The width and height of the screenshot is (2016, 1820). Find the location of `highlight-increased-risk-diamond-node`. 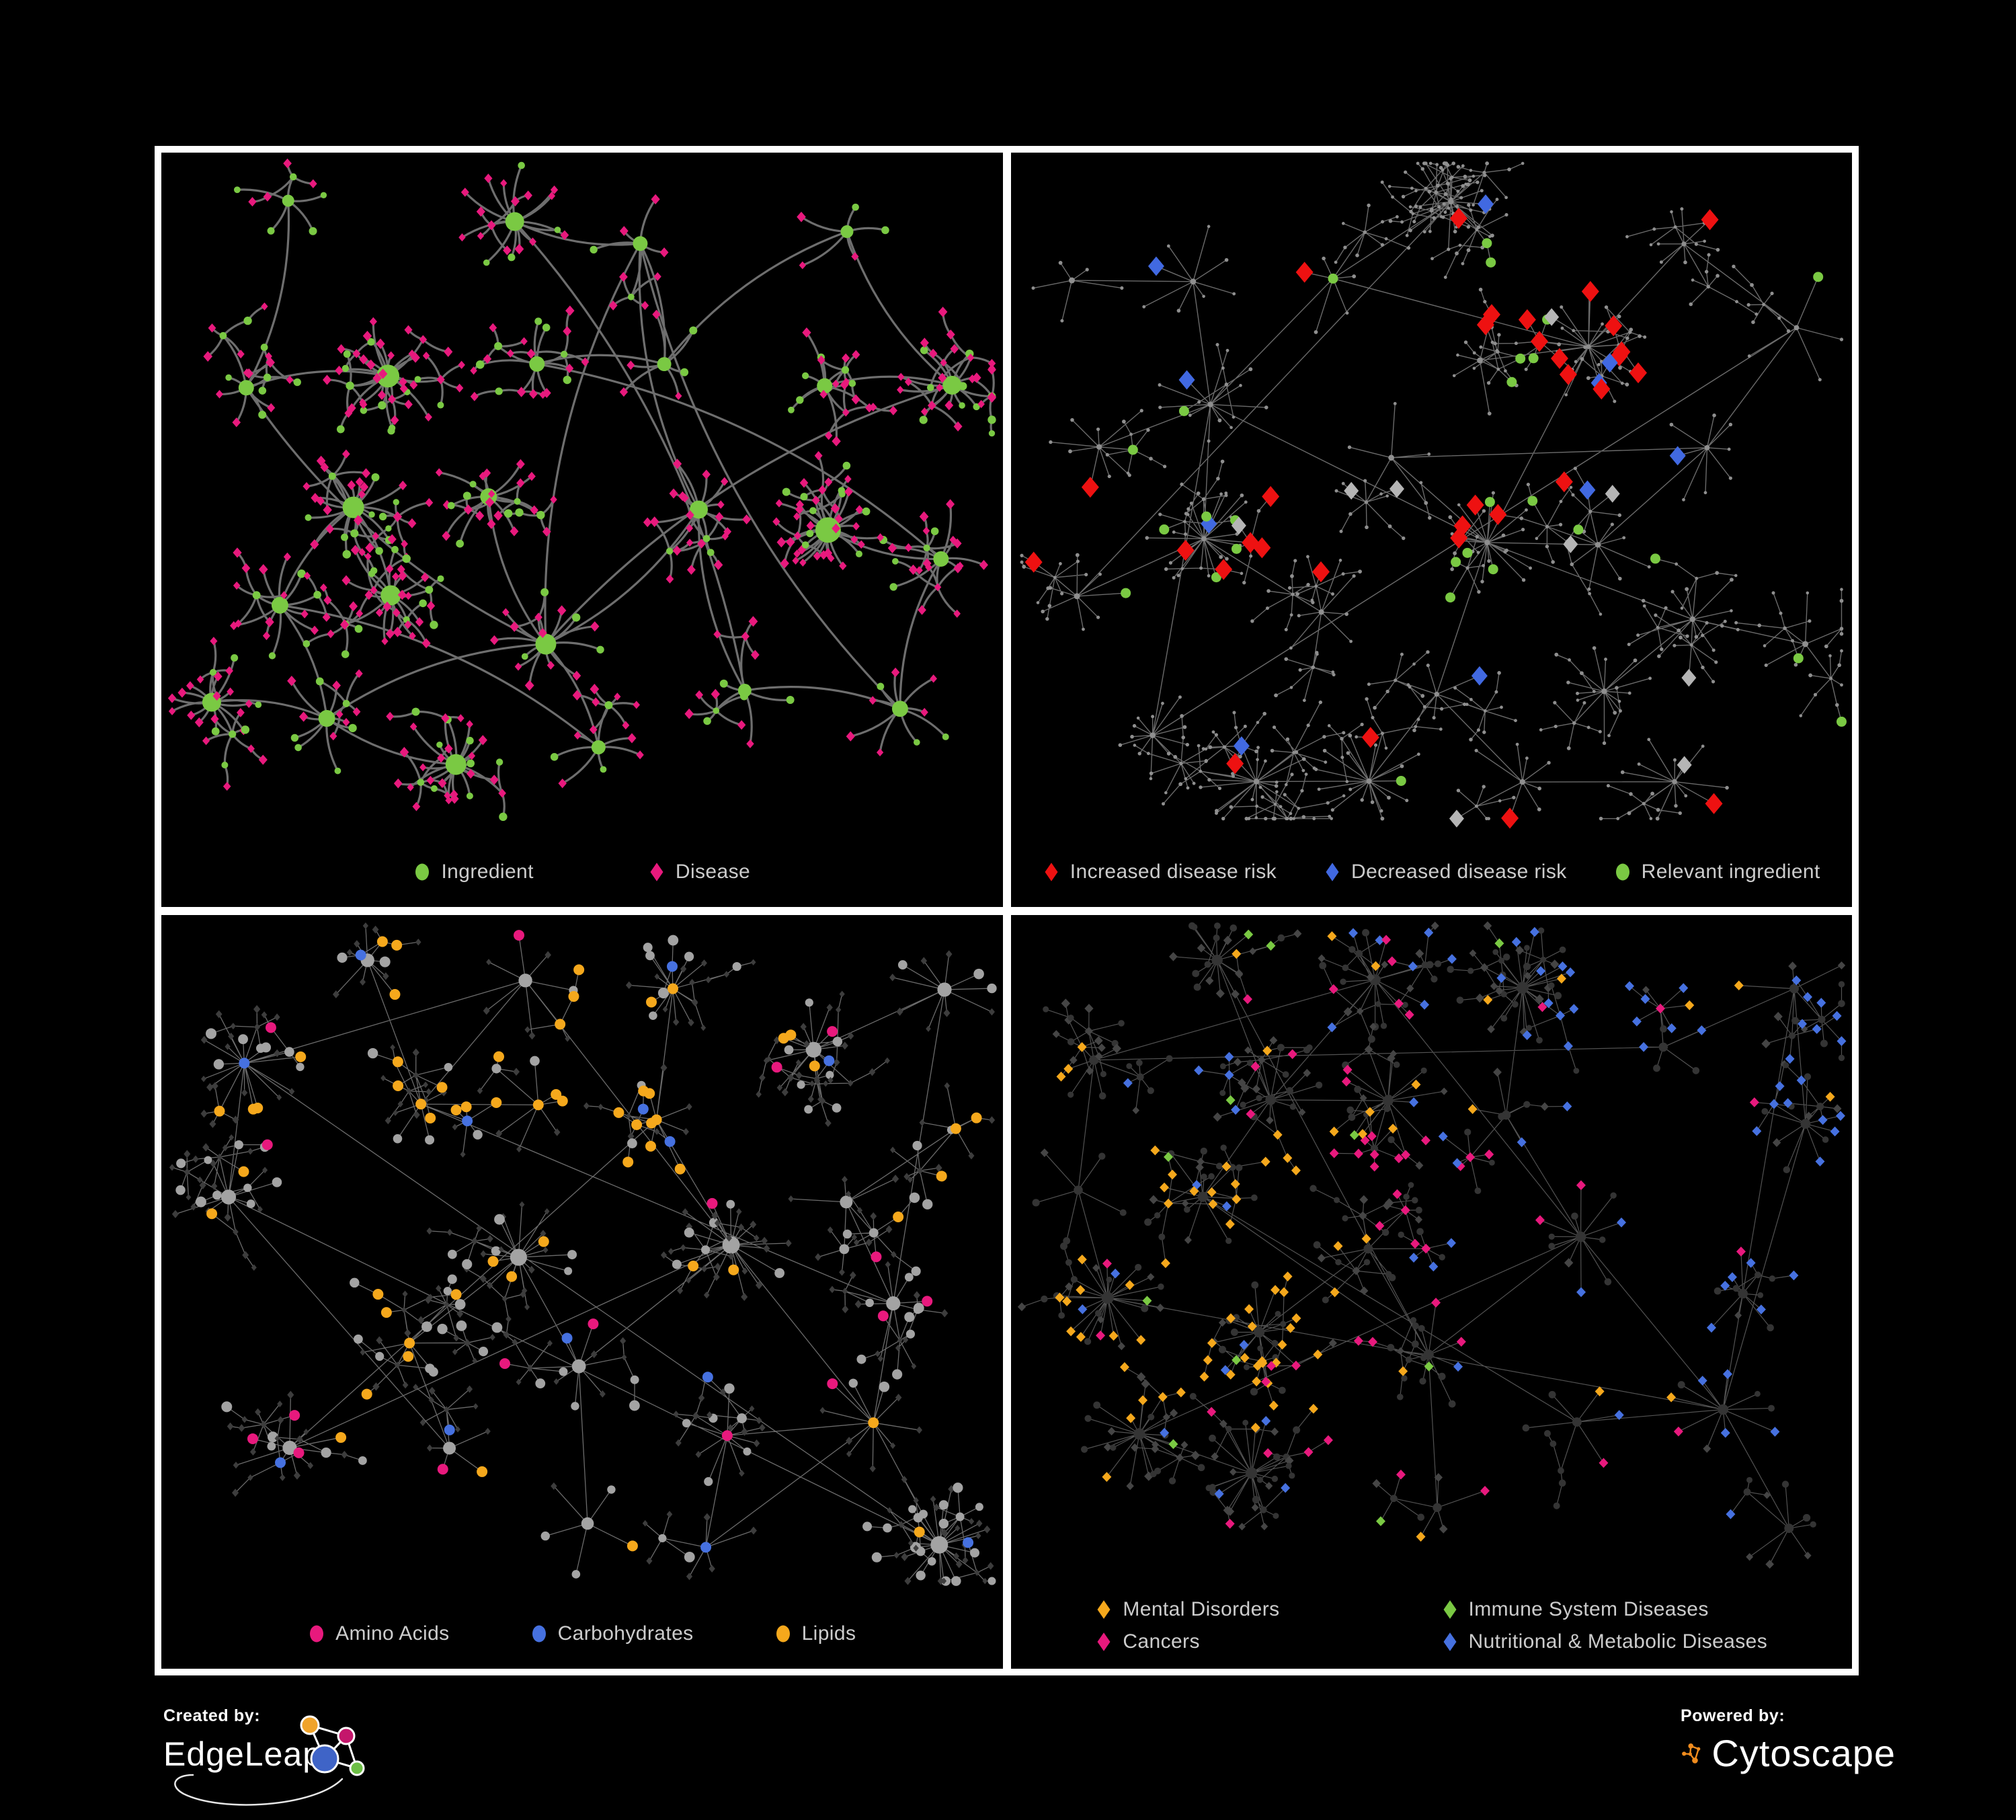

highlight-increased-risk-diamond-node is located at coordinates (1590, 291).